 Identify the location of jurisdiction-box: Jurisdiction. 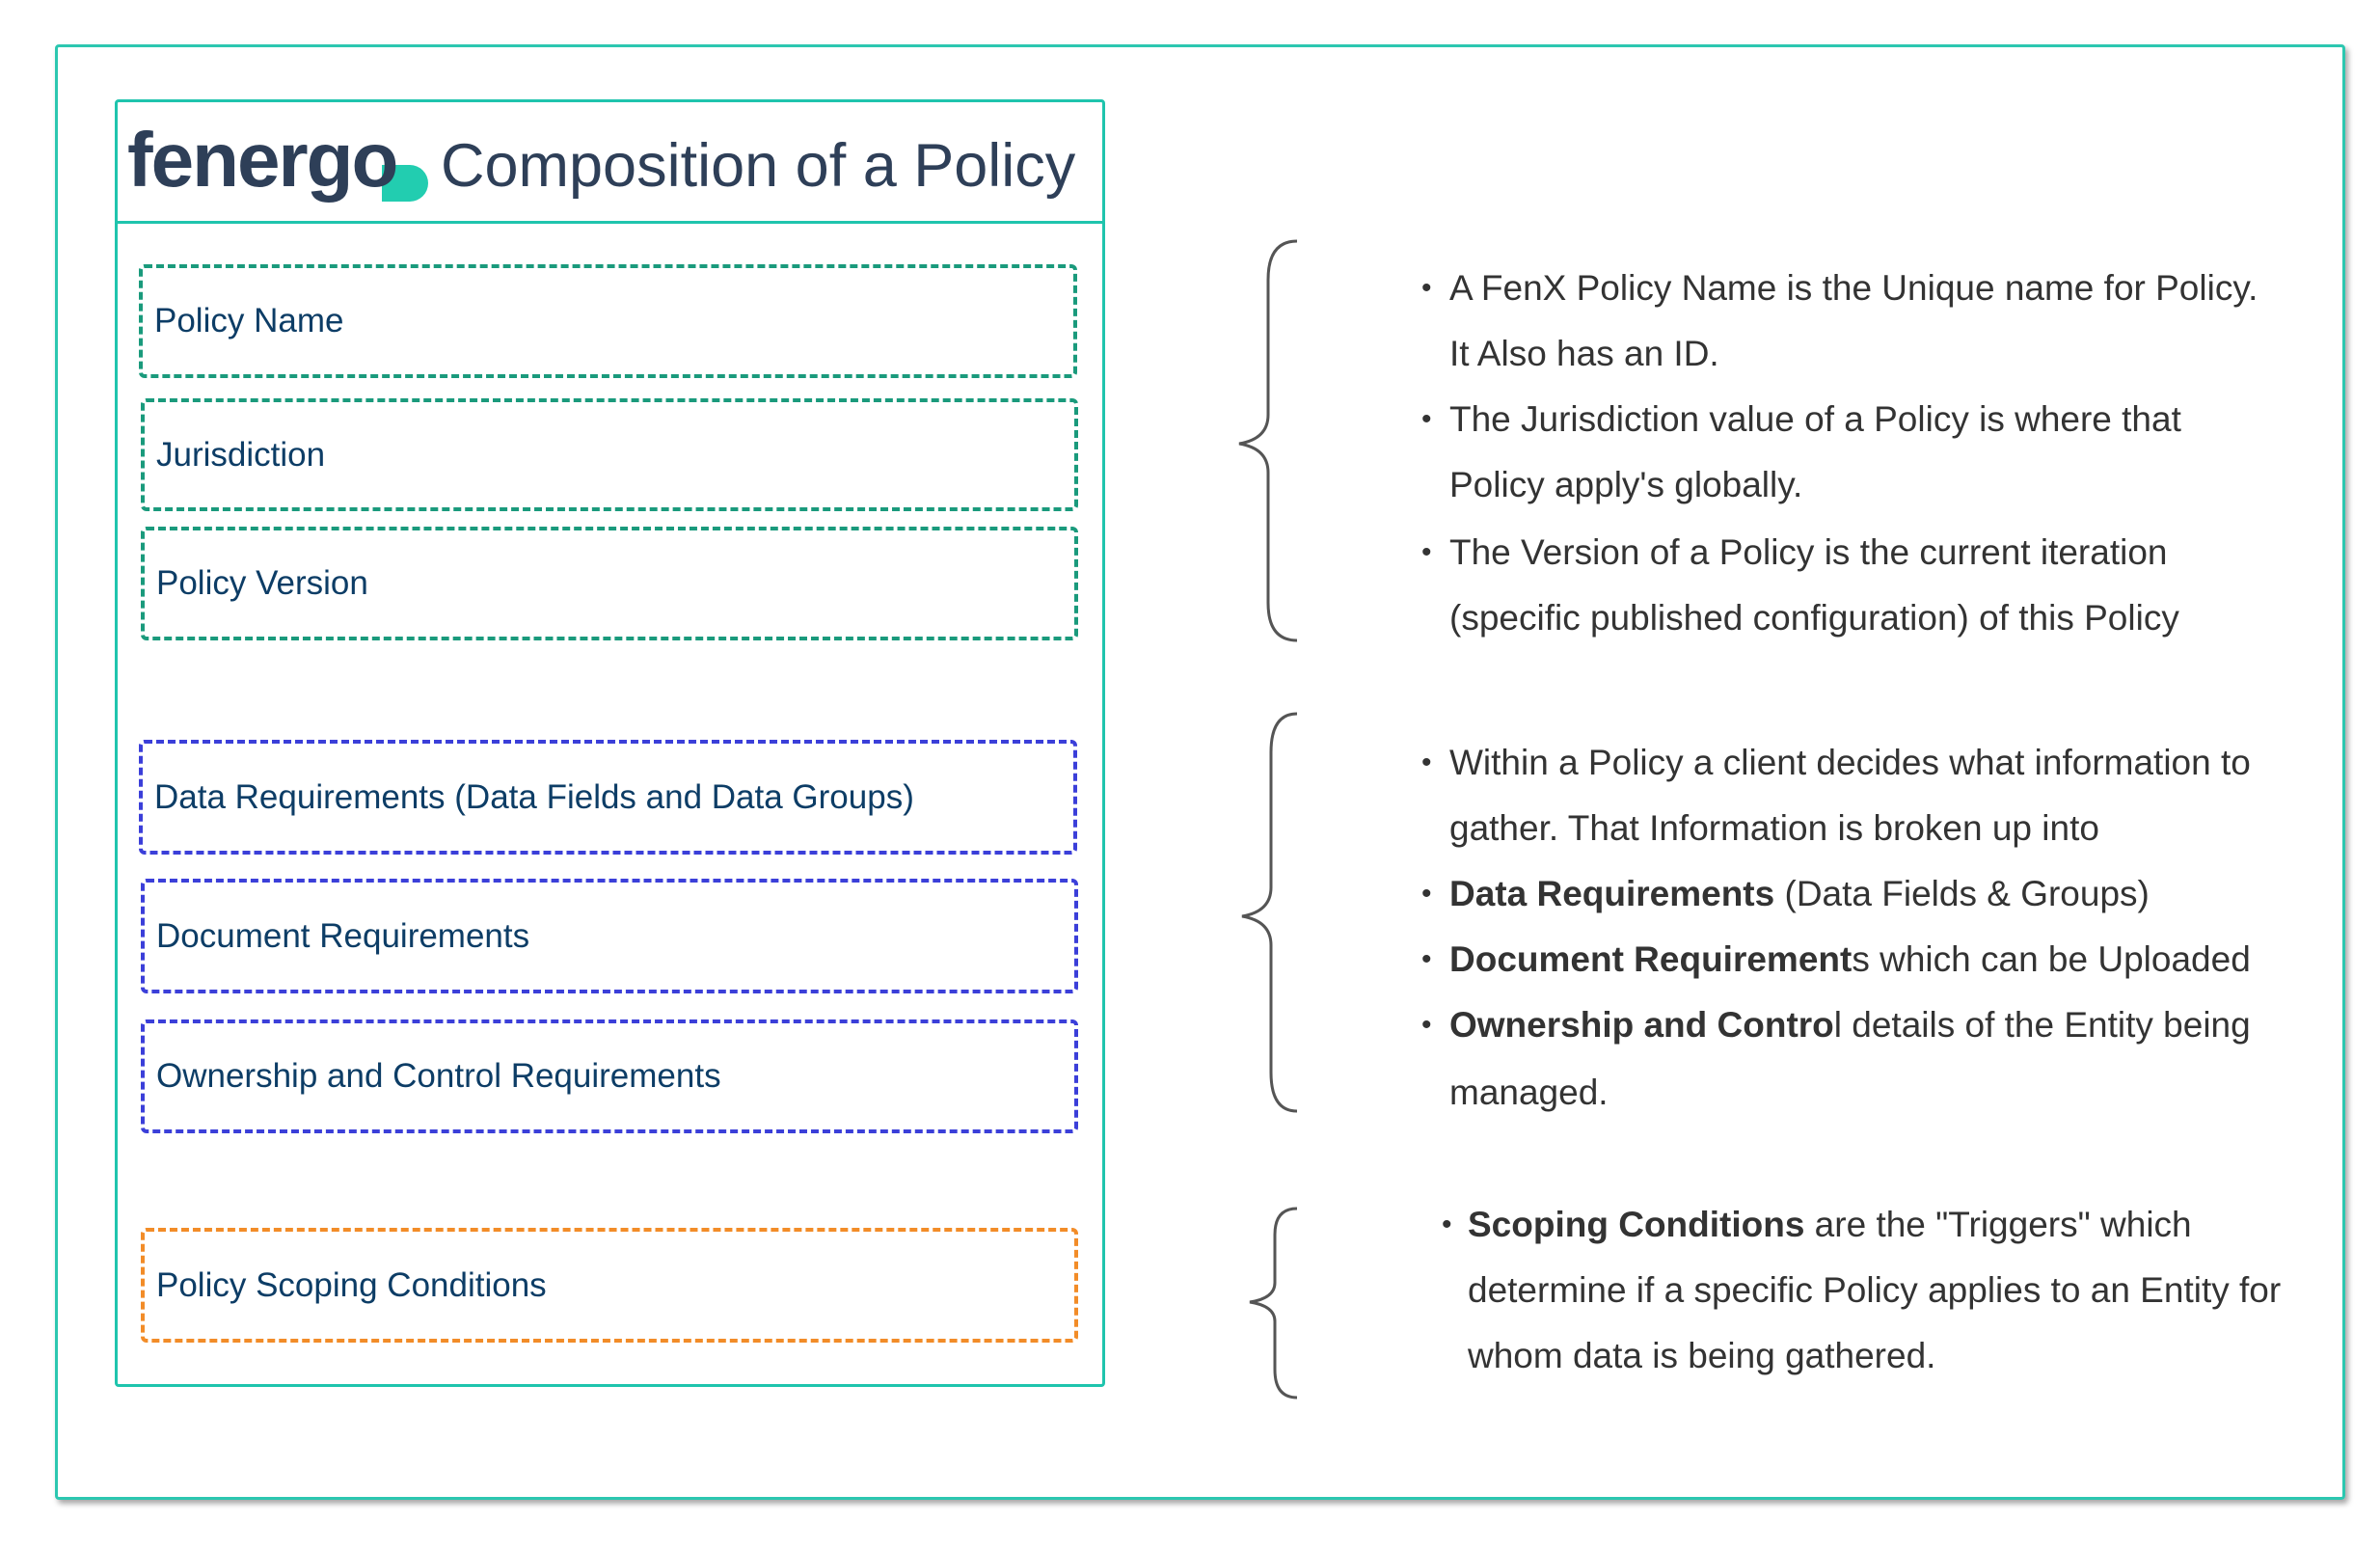
(609, 454).